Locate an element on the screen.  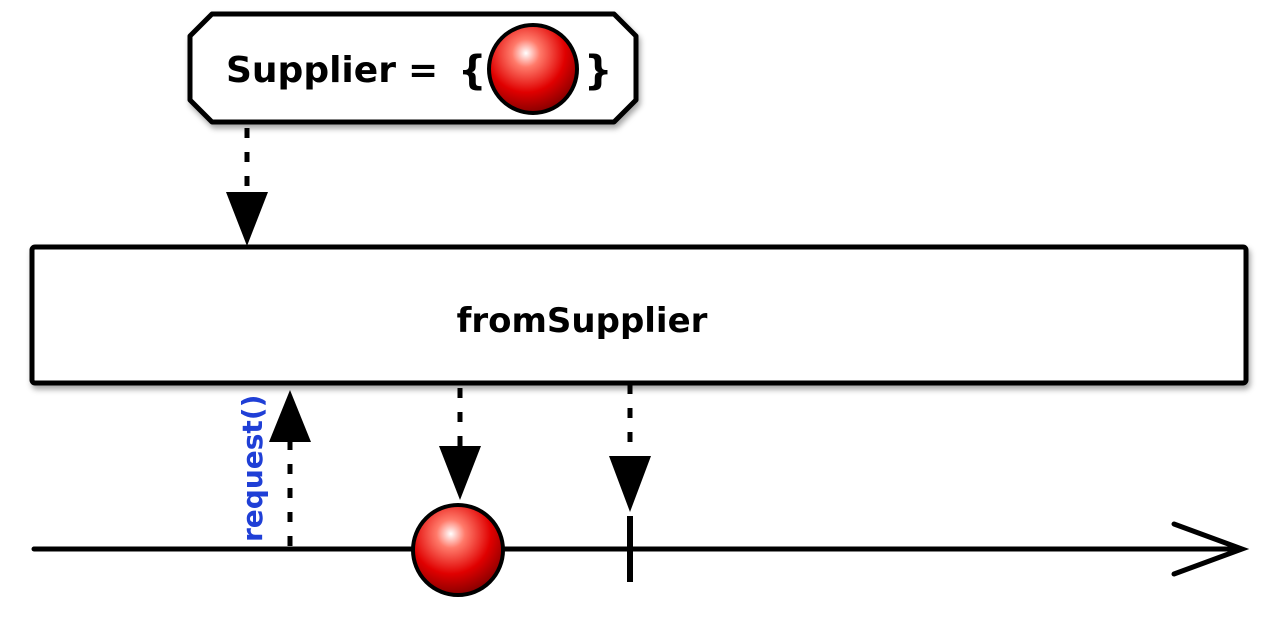
supplier-to-operator-arrow is located at coordinates (247, 187).